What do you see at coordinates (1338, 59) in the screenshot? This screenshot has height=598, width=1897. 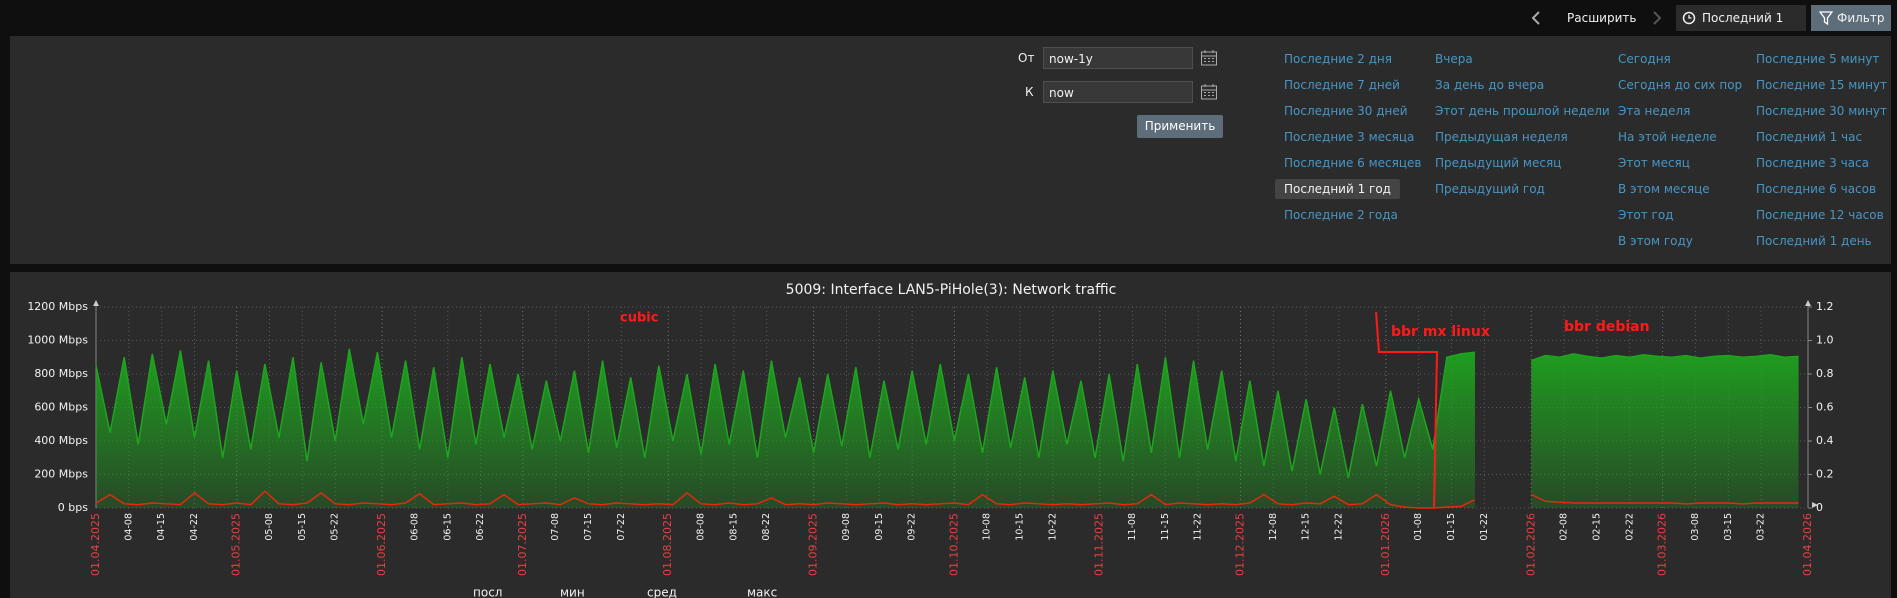 I see `quick-range: Последние 2 дня` at bounding box center [1338, 59].